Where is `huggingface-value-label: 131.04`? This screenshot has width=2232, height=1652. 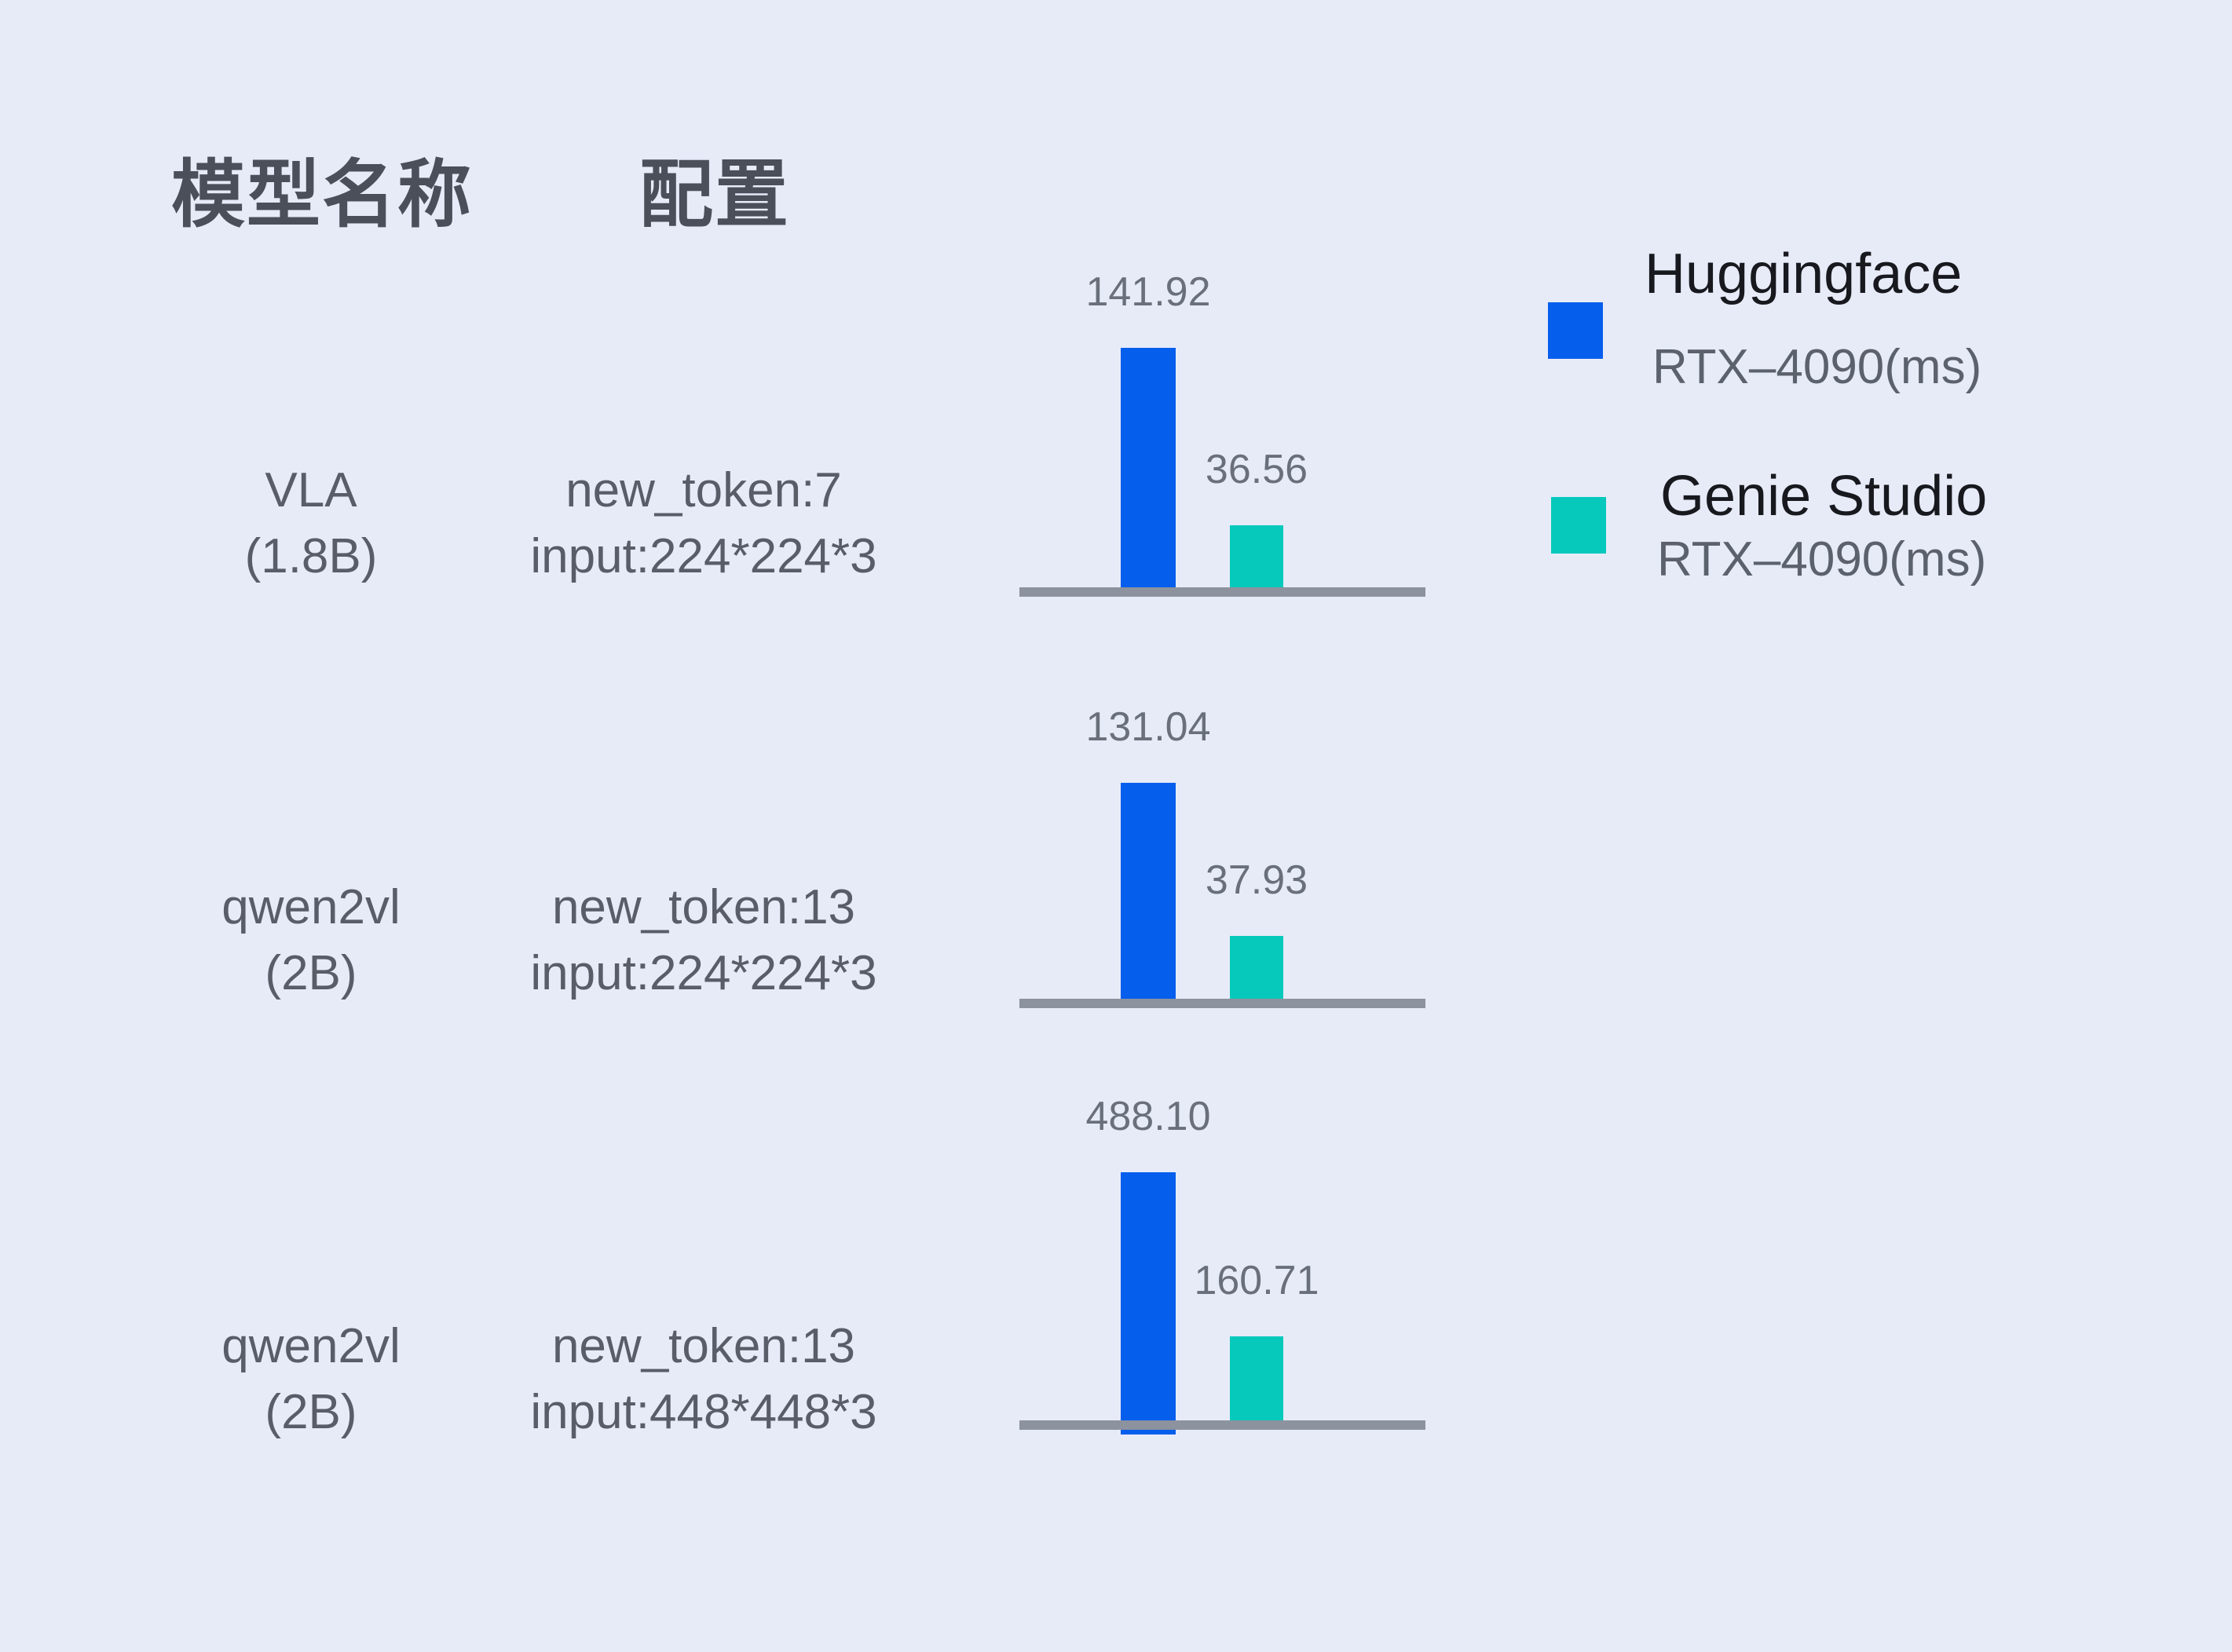
huggingface-value-label: 131.04 is located at coordinates (1148, 727).